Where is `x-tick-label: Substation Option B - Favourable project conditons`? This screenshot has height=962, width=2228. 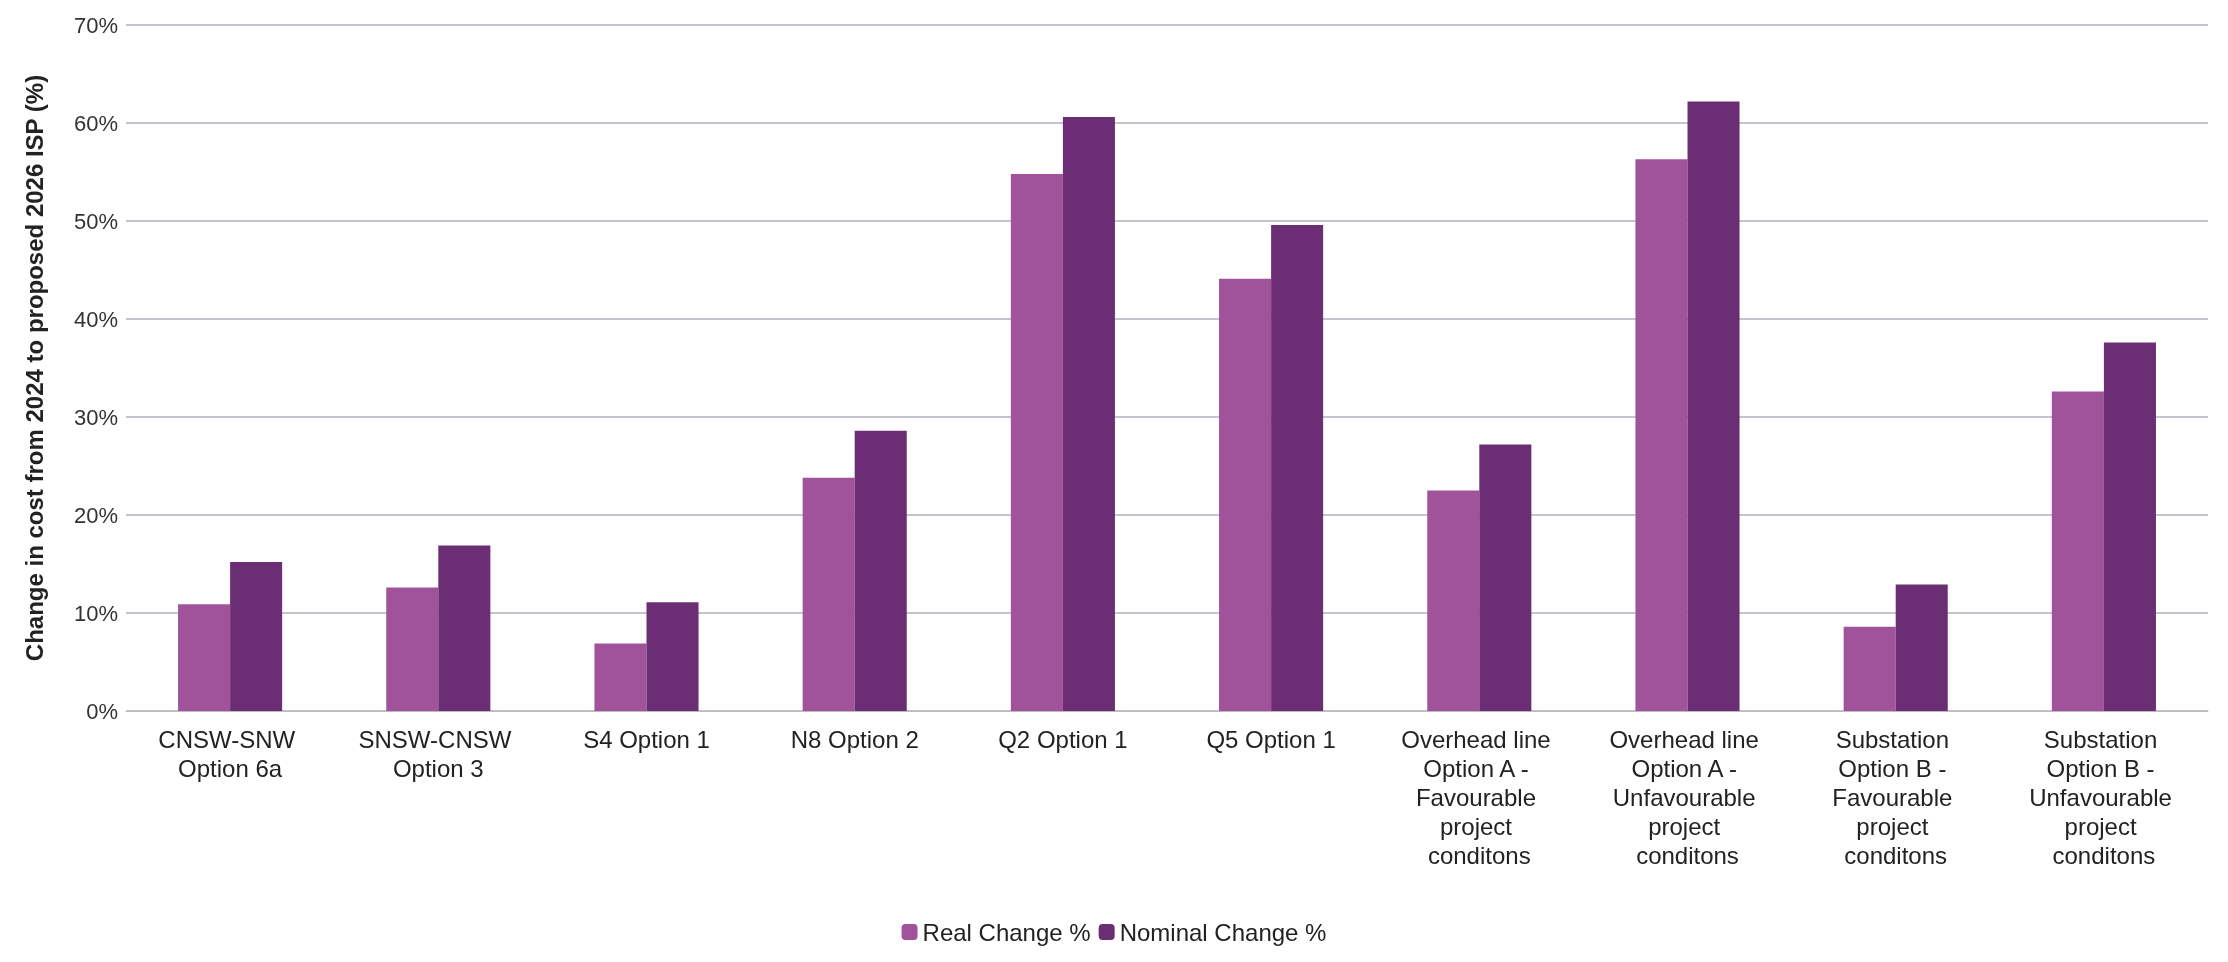 x-tick-label: Substation Option B - Favourable project conditons is located at coordinates (1896, 797).